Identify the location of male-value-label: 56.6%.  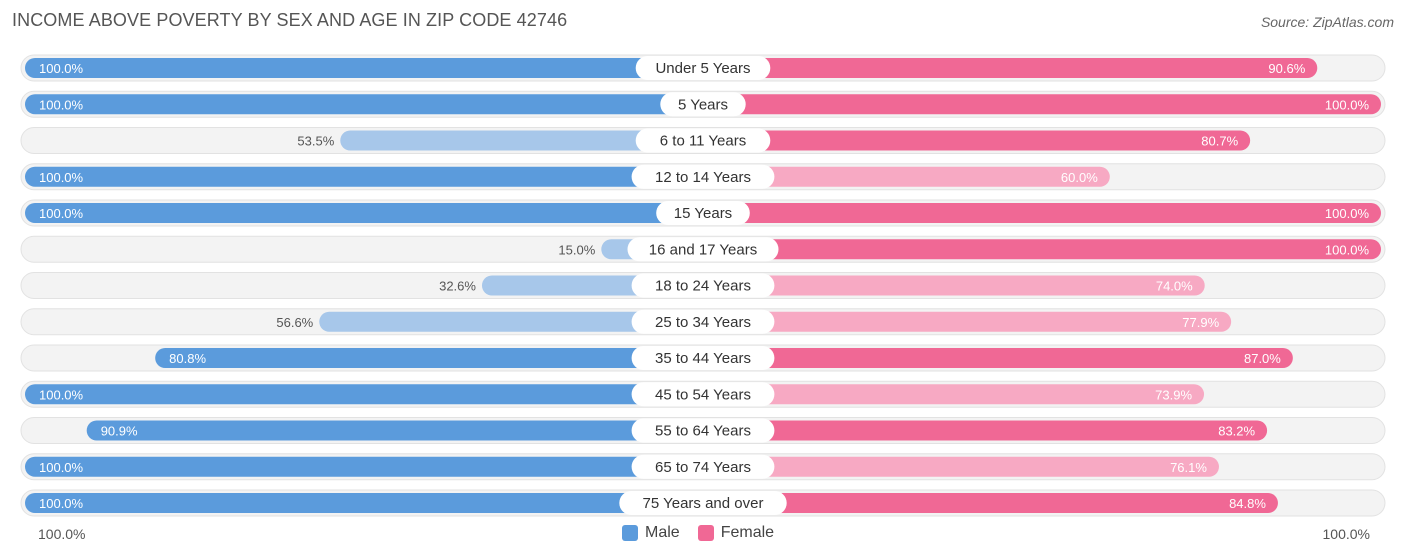
(294, 322).